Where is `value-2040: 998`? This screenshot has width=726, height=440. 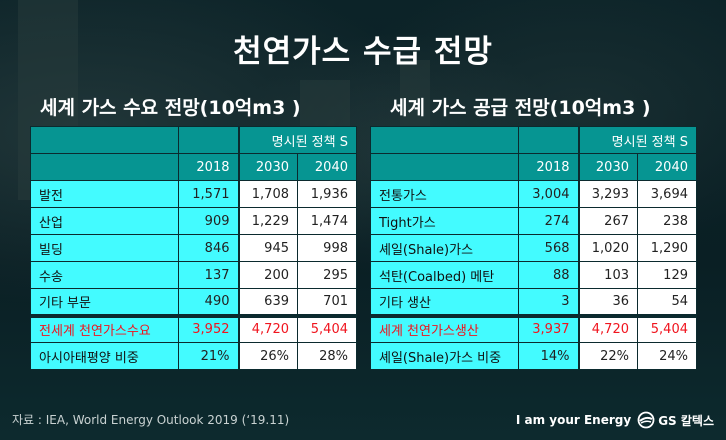 value-2040: 998 is located at coordinates (327, 248).